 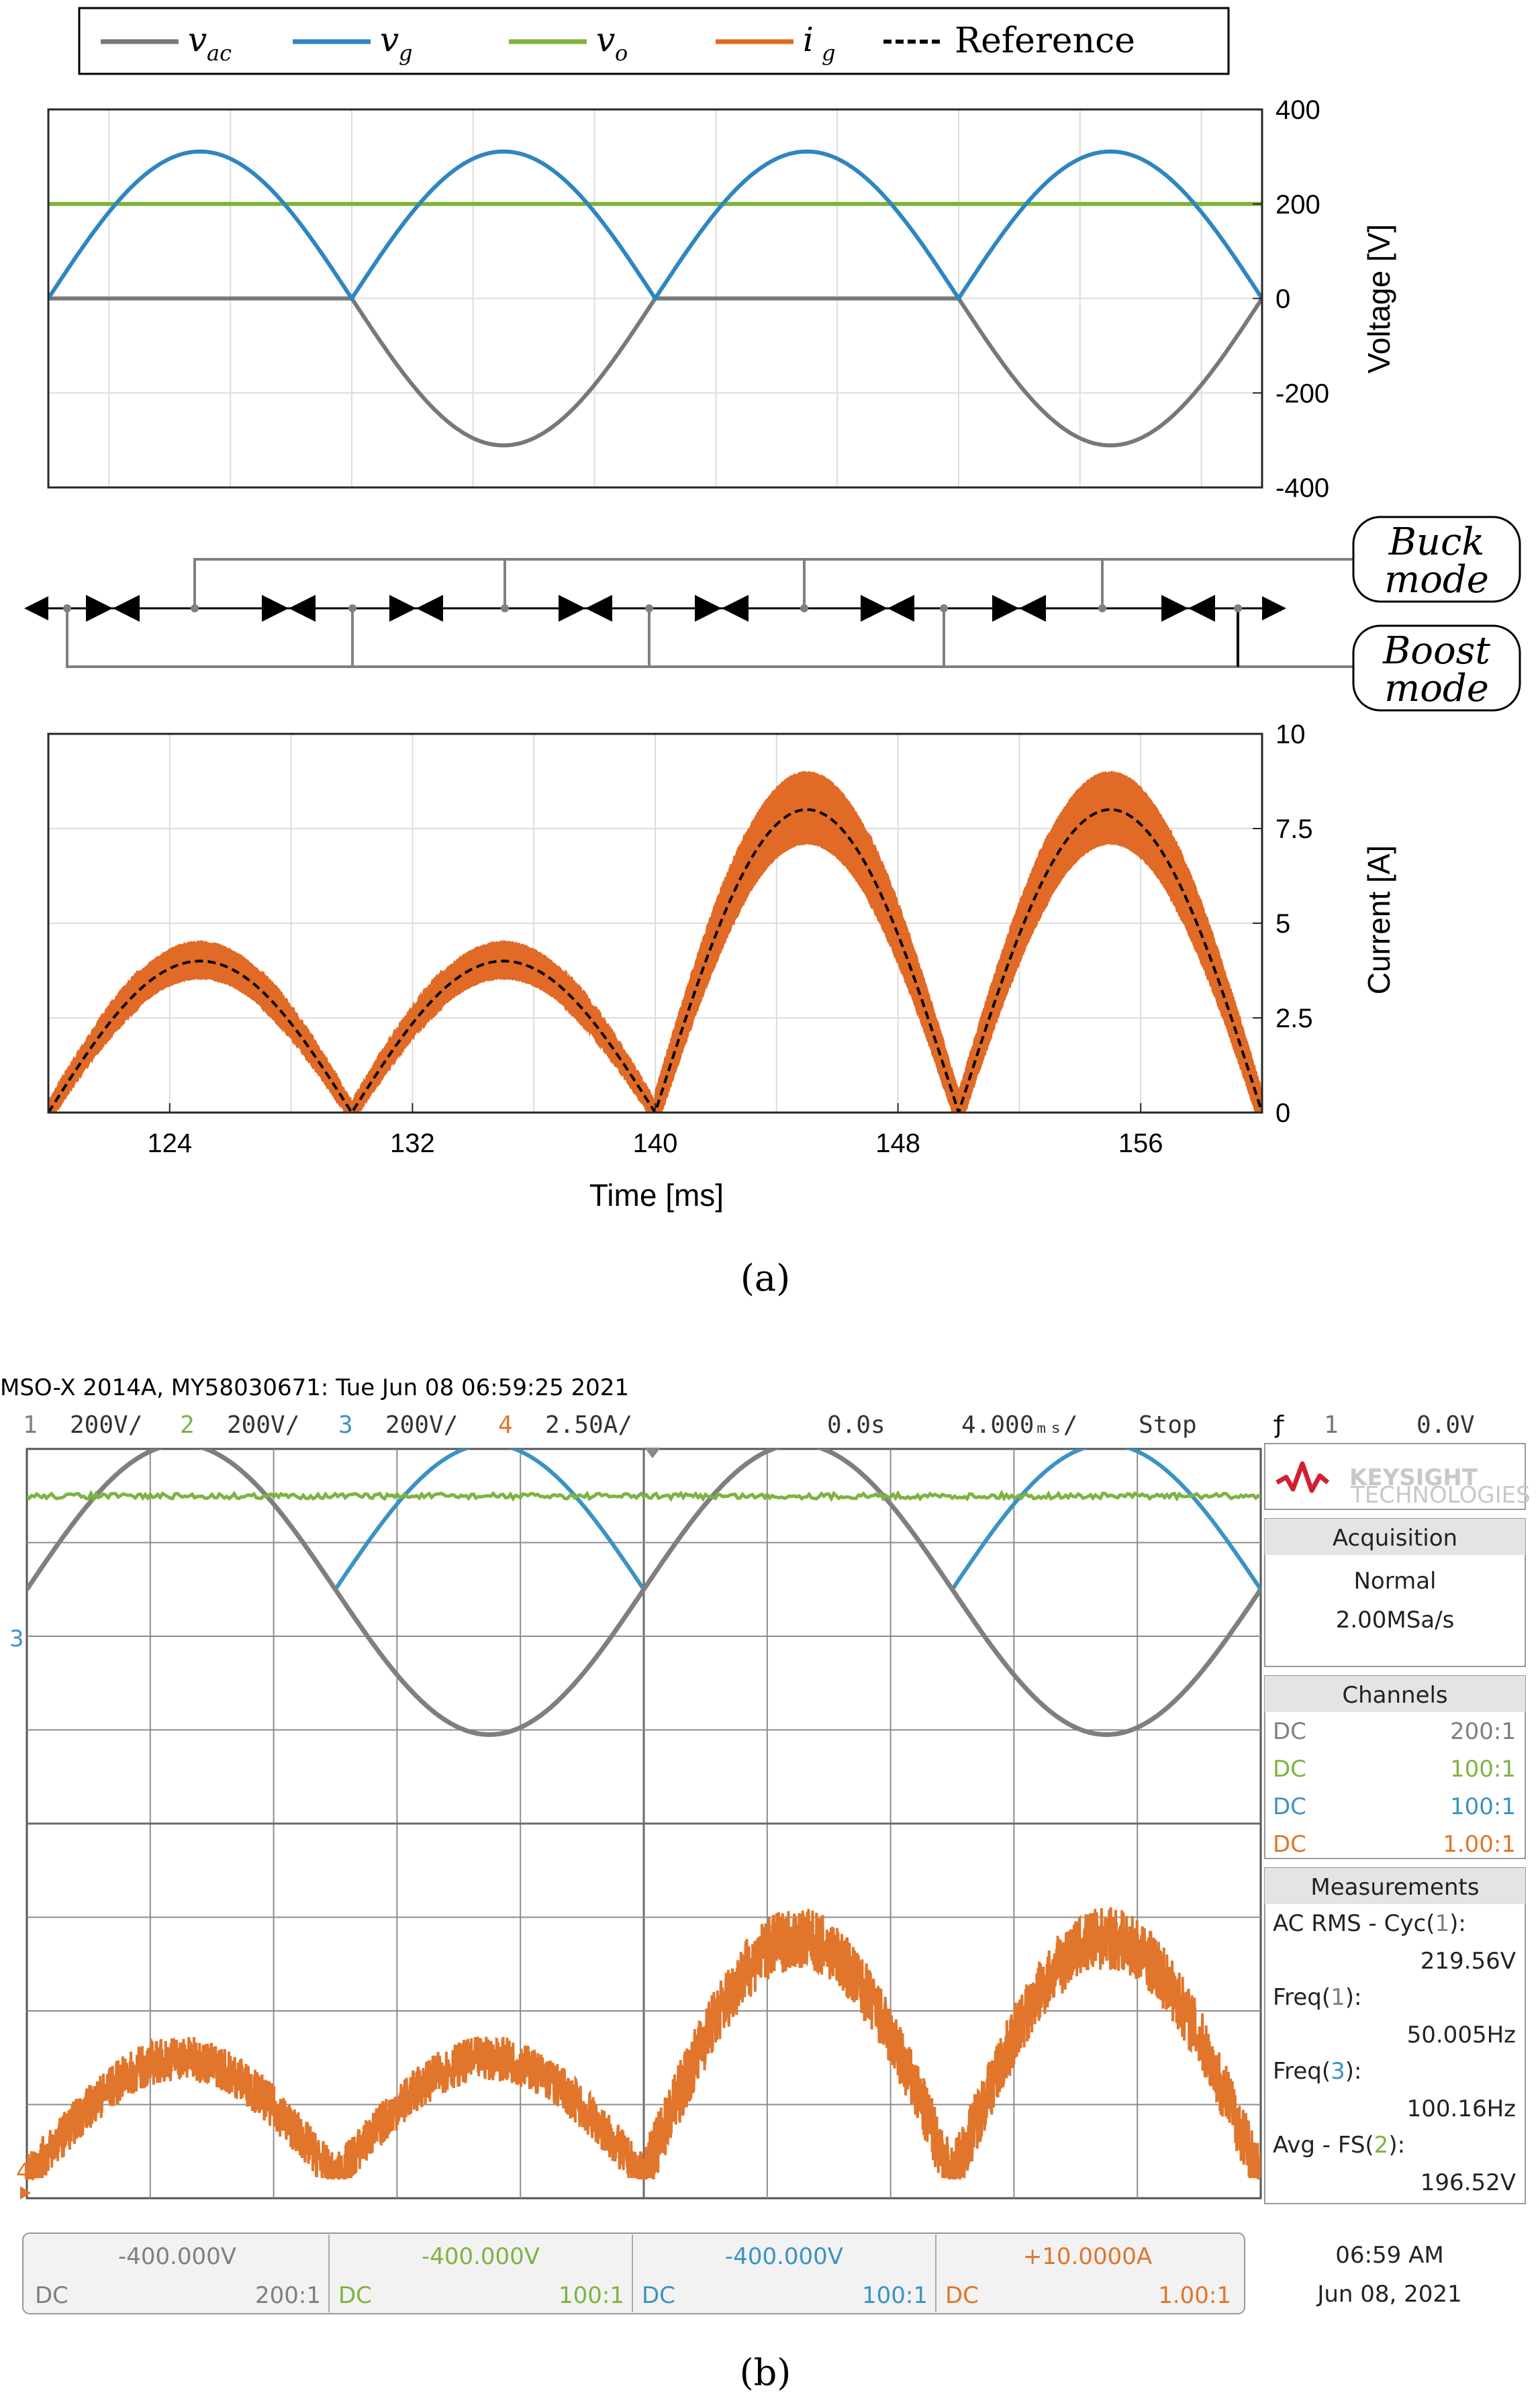 I want to click on measurement-value-3: 100.16Hz, so click(x=1461, y=2109).